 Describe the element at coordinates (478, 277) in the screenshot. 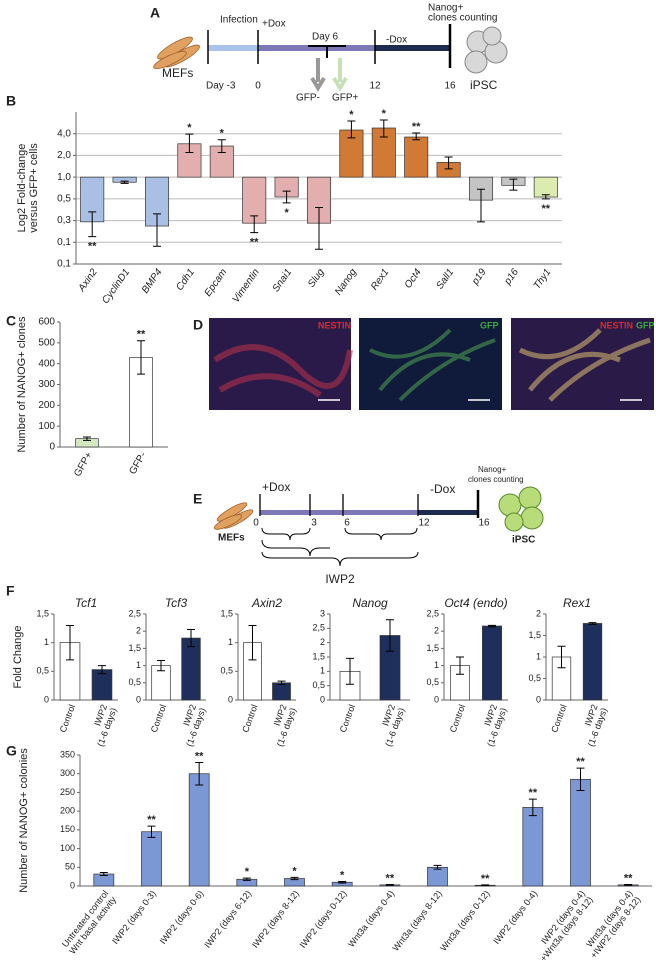

I see `x-tick-label: p19` at that location.